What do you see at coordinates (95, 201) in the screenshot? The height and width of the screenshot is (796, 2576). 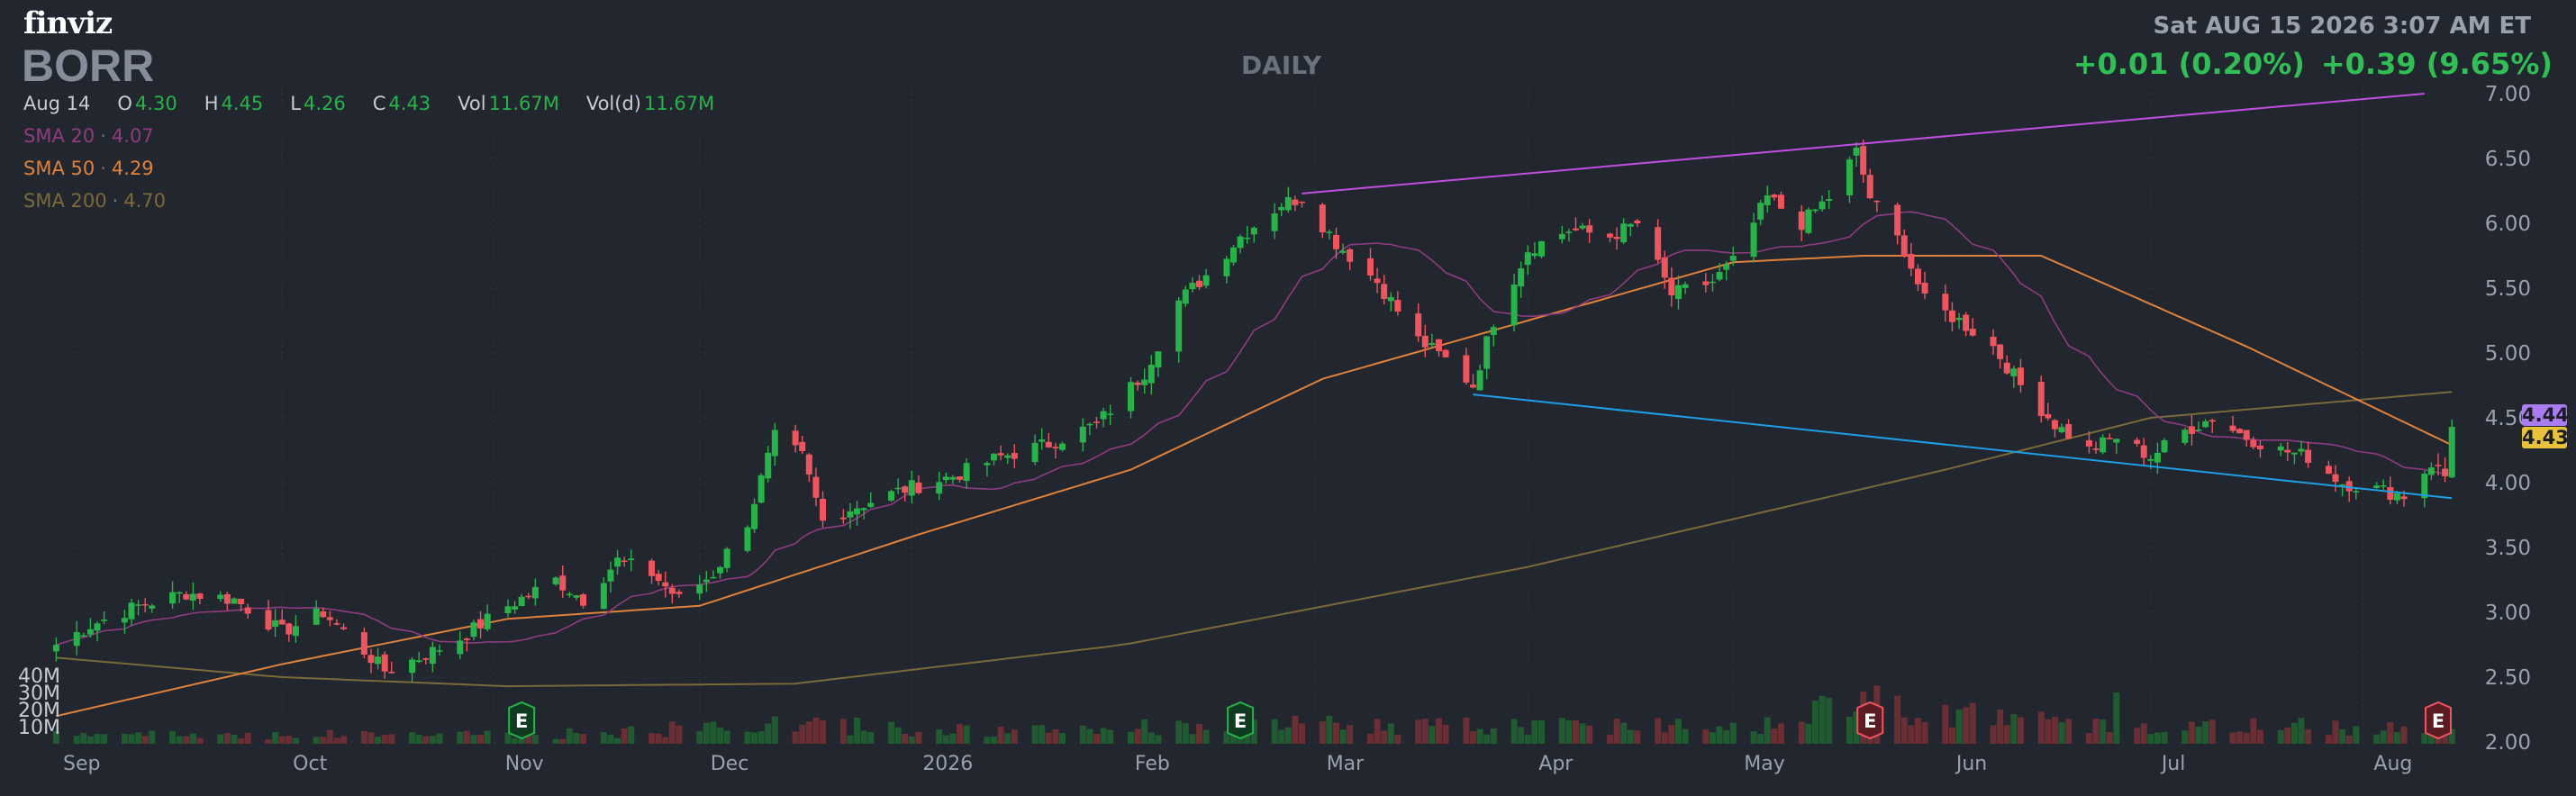 I see `sma200-legend: SMA 200 · 4.70` at bounding box center [95, 201].